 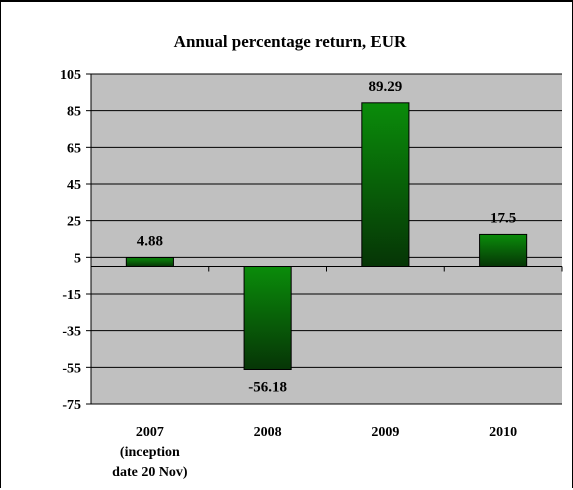 What do you see at coordinates (385, 432) in the screenshot?
I see `x-tick-label: 2009` at bounding box center [385, 432].